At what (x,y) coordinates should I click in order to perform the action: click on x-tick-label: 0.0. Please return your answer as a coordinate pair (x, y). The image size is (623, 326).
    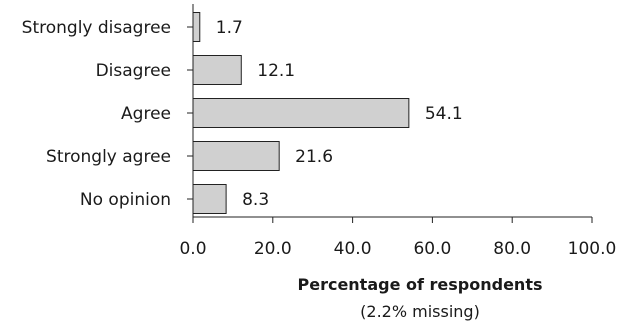
    Looking at the image, I should click on (192, 249).